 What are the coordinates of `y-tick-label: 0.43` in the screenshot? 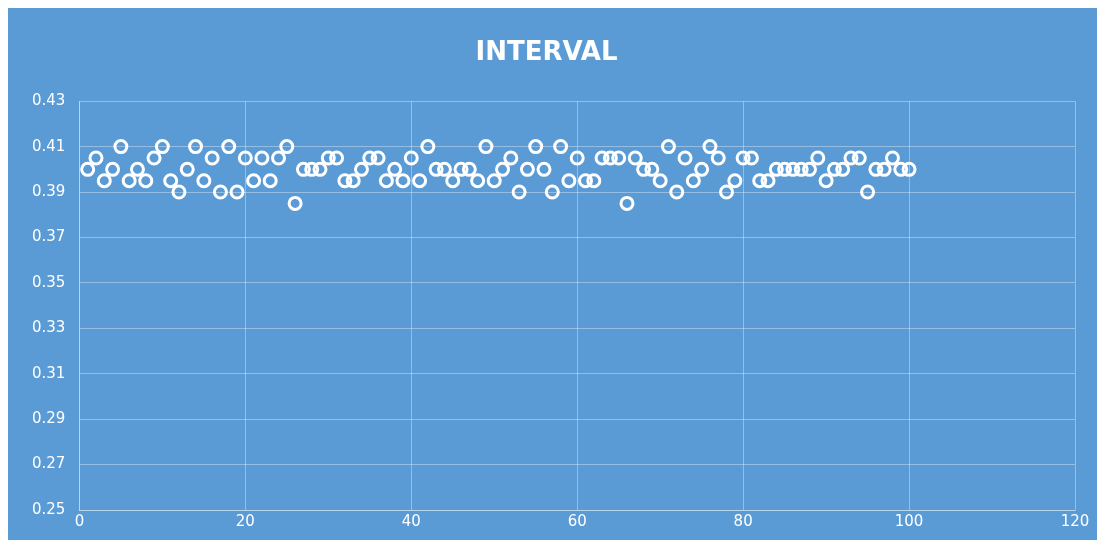 It's located at (48, 100).